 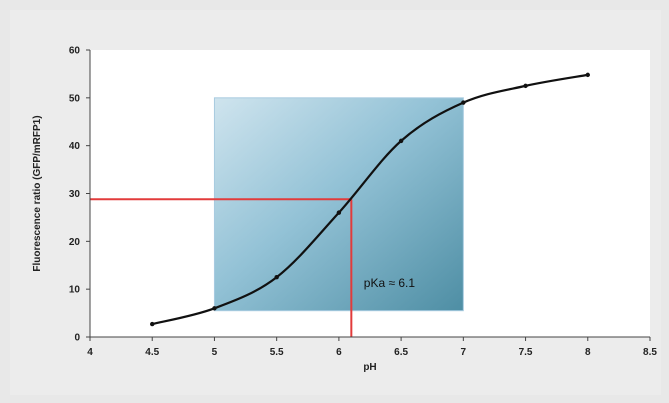 I want to click on y-tick-label: 50, so click(x=75, y=98).